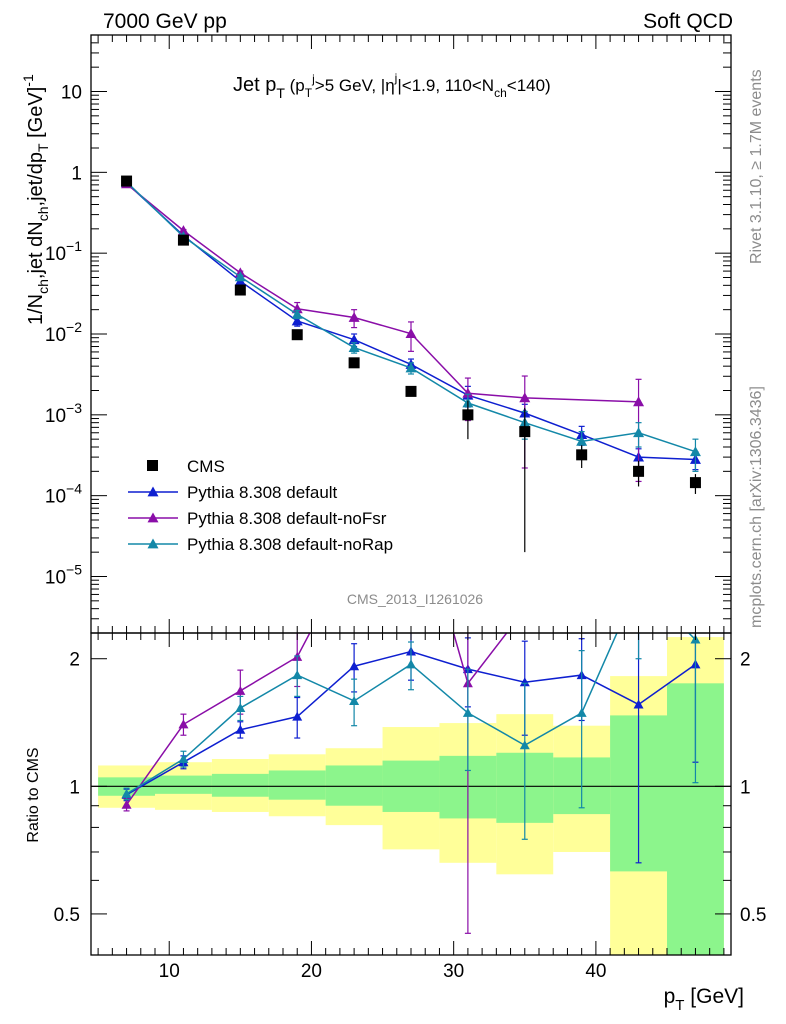  What do you see at coordinates (290, 544) in the screenshot?
I see `legend-label: Pythia 8.308 default-noRap` at bounding box center [290, 544].